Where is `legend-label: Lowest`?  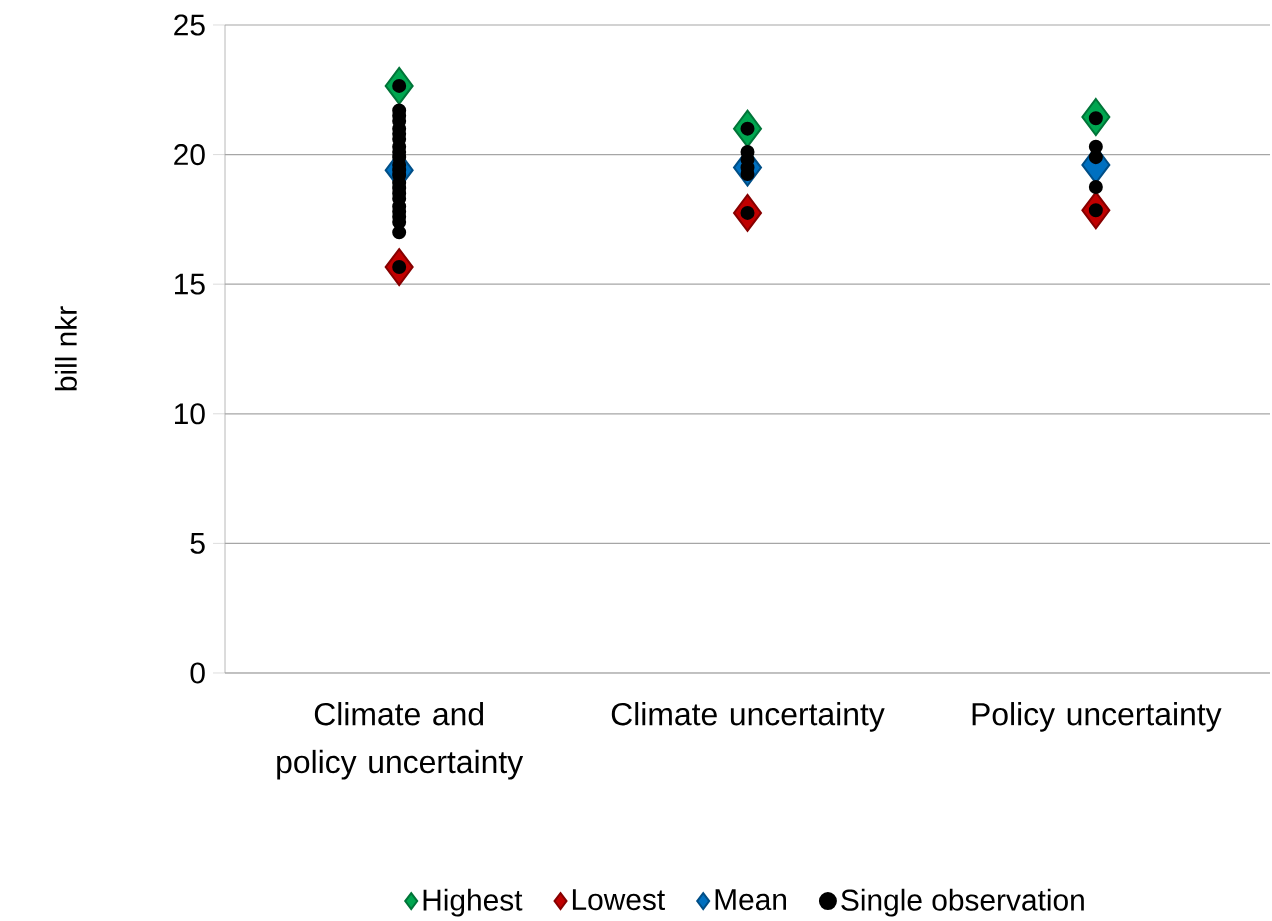 legend-label: Lowest is located at coordinates (618, 900).